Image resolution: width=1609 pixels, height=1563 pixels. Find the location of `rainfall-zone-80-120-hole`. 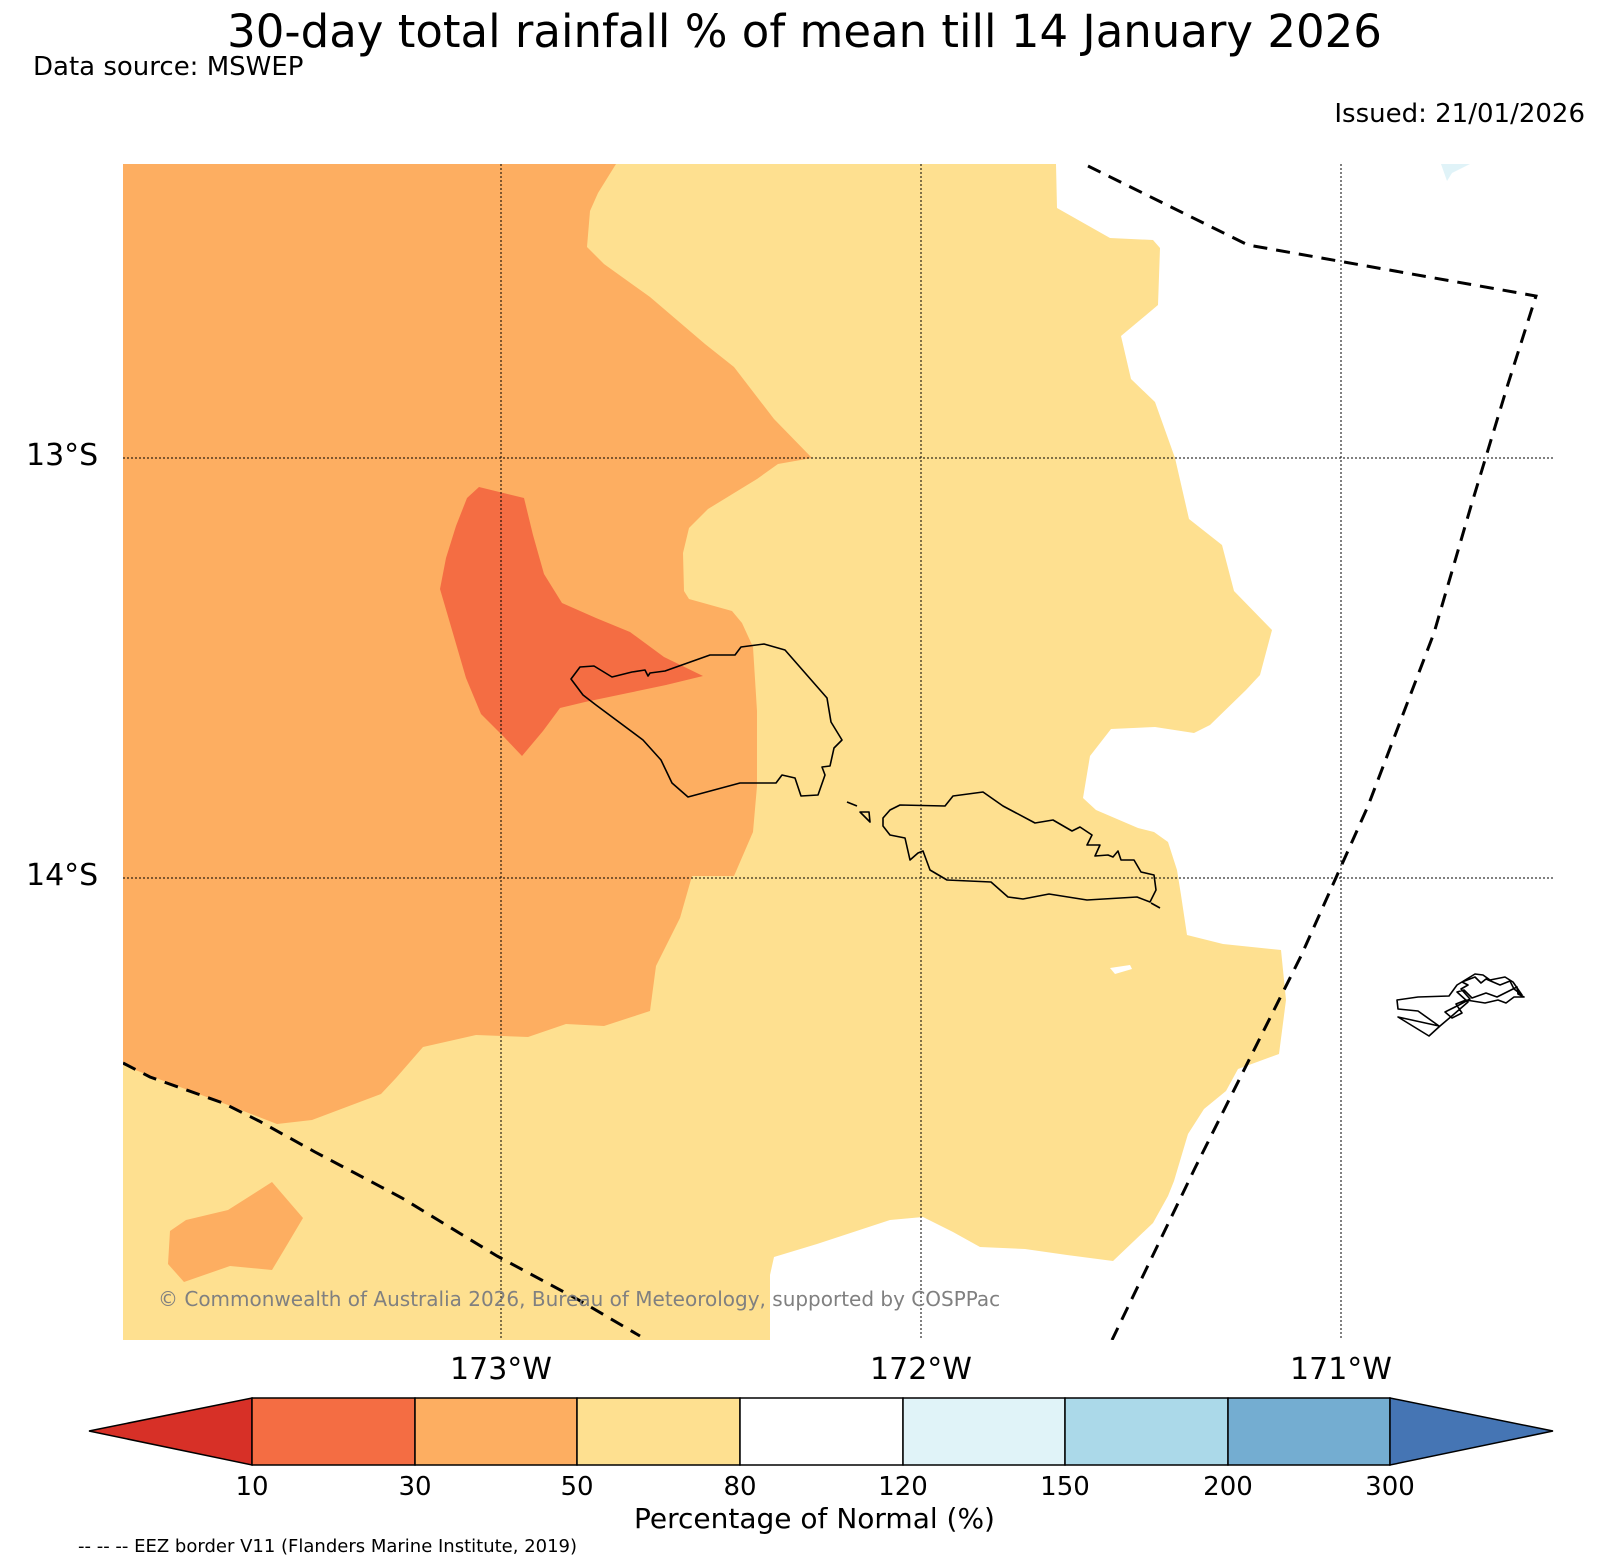

rainfall-zone-80-120-hole is located at coordinates (1121, 969).